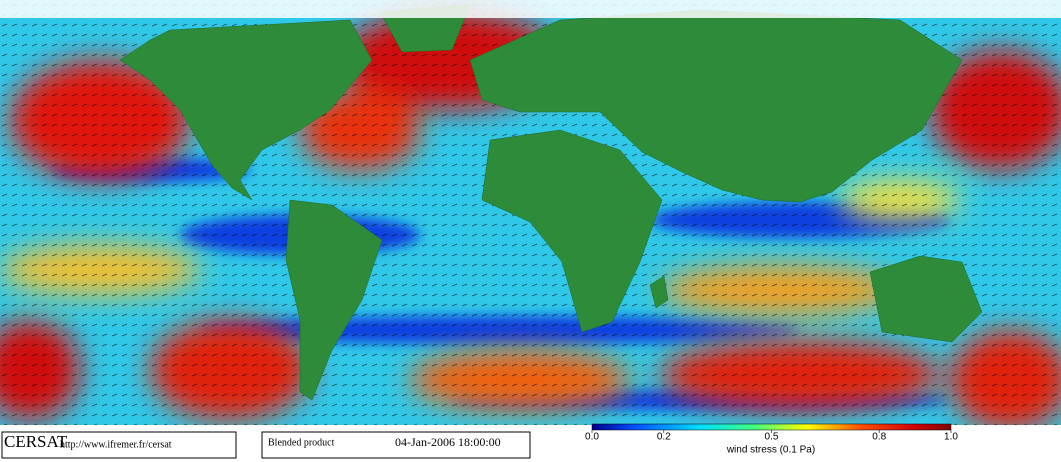 The height and width of the screenshot is (462, 1061). Describe the element at coordinates (771, 427) in the screenshot. I see `colorbar` at that location.